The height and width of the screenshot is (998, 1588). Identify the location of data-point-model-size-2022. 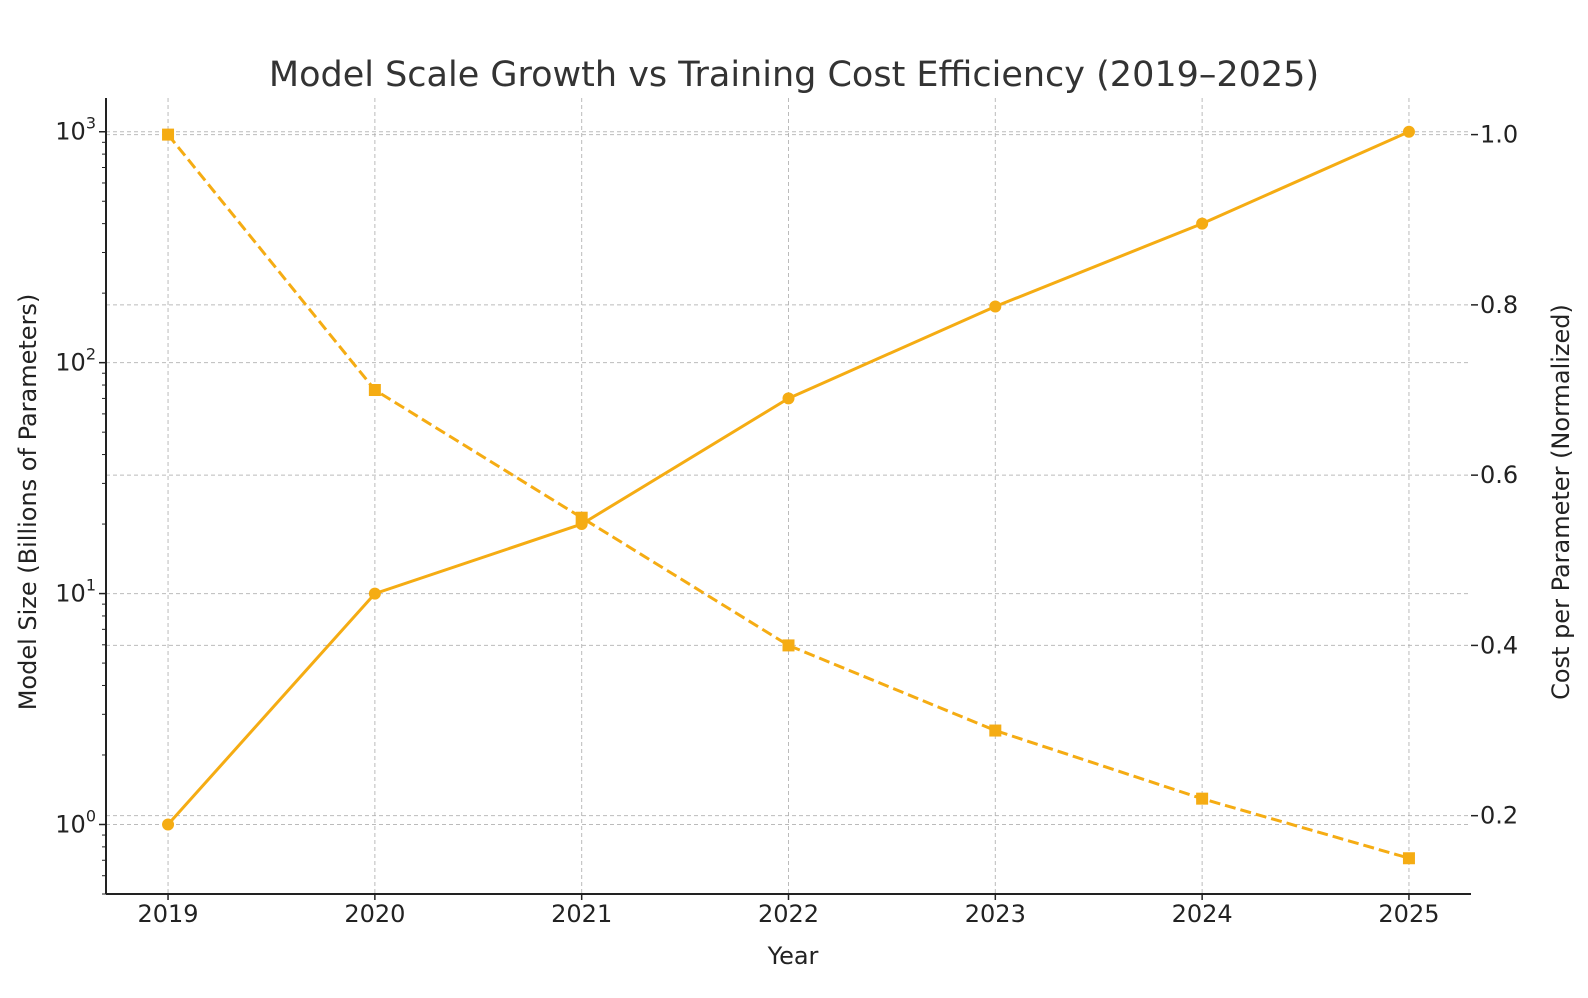
(788, 398).